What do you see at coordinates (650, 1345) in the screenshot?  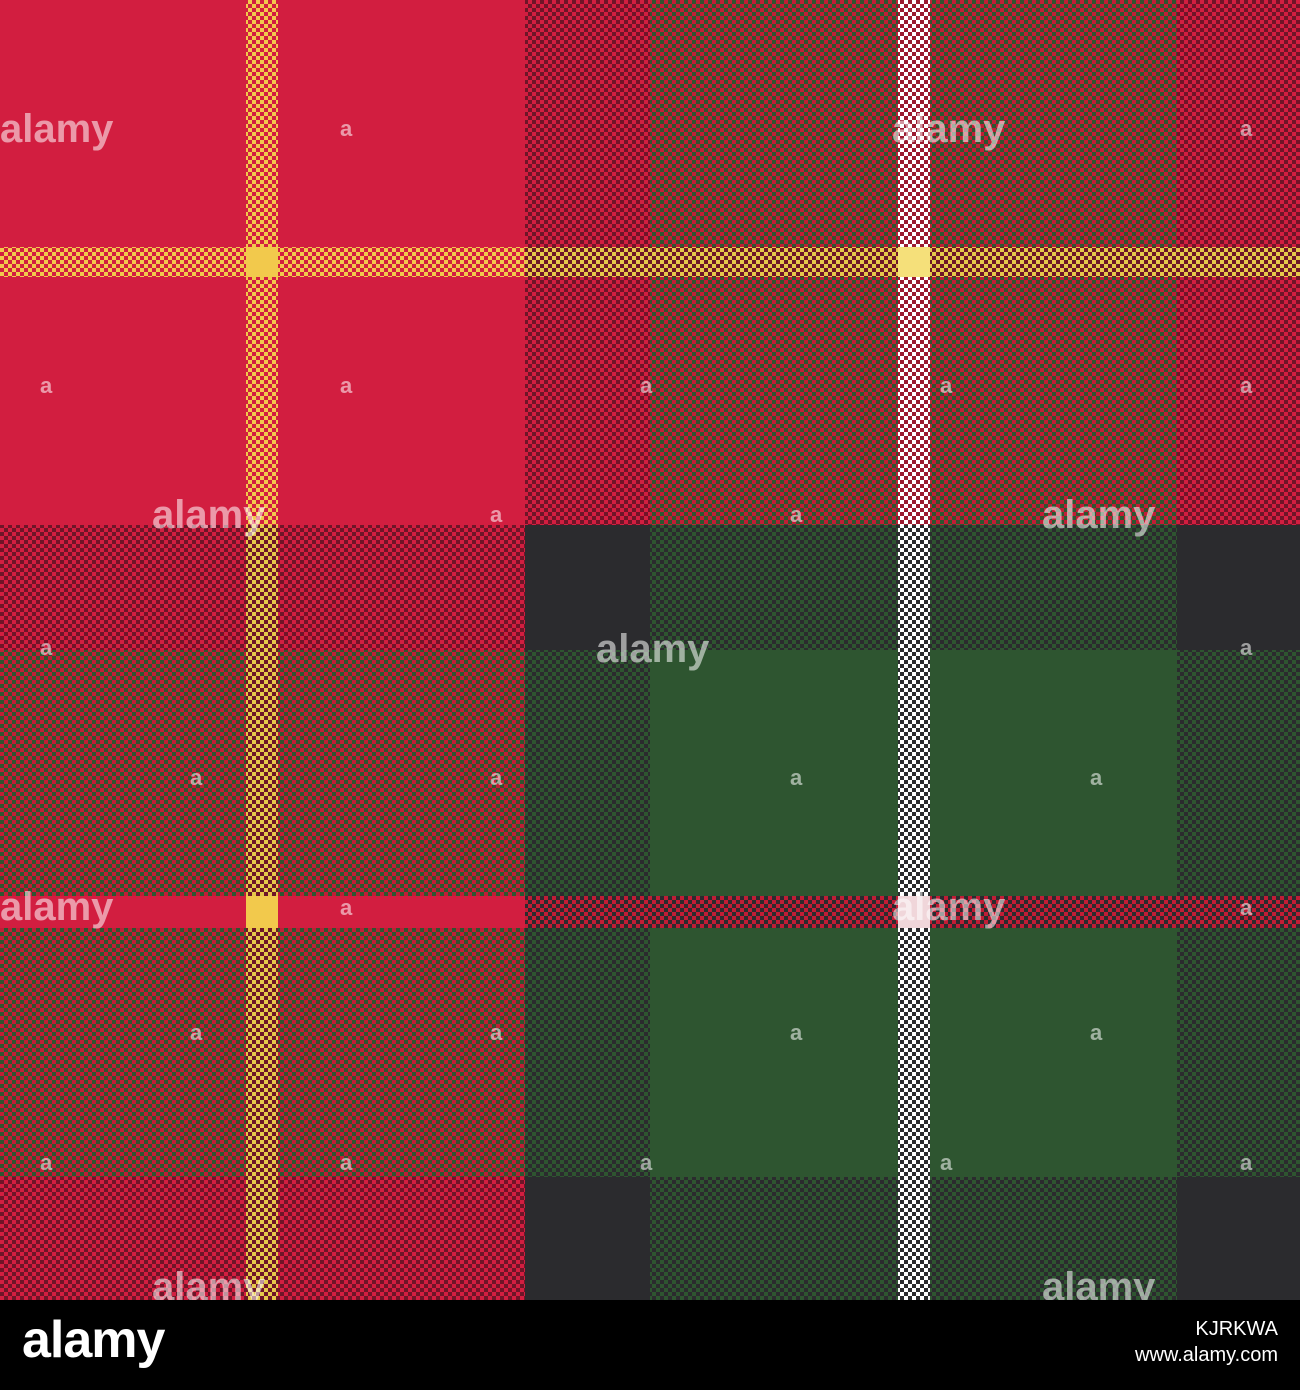 I see `stock-footer-bar: alamy KJRKWA www.alamy.com` at bounding box center [650, 1345].